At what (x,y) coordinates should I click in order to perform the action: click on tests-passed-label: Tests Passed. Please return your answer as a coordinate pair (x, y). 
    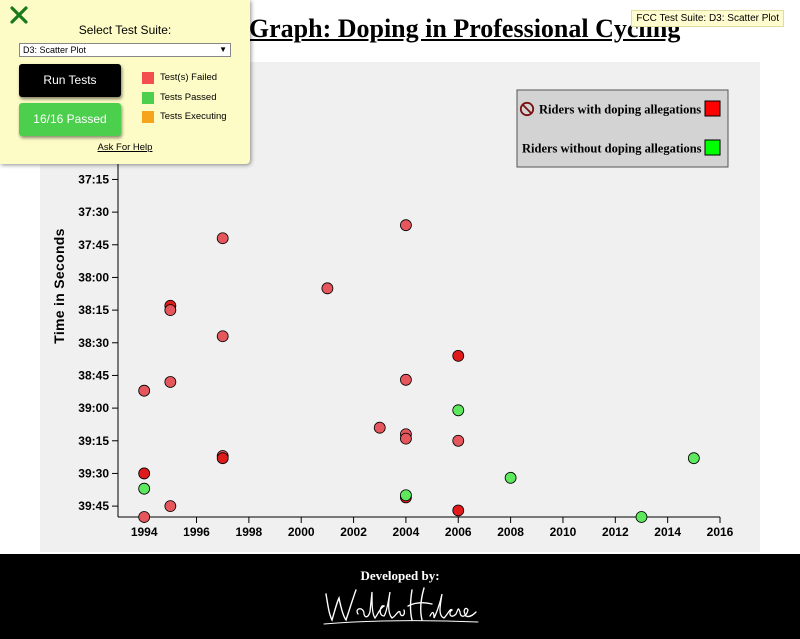
    Looking at the image, I should click on (188, 97).